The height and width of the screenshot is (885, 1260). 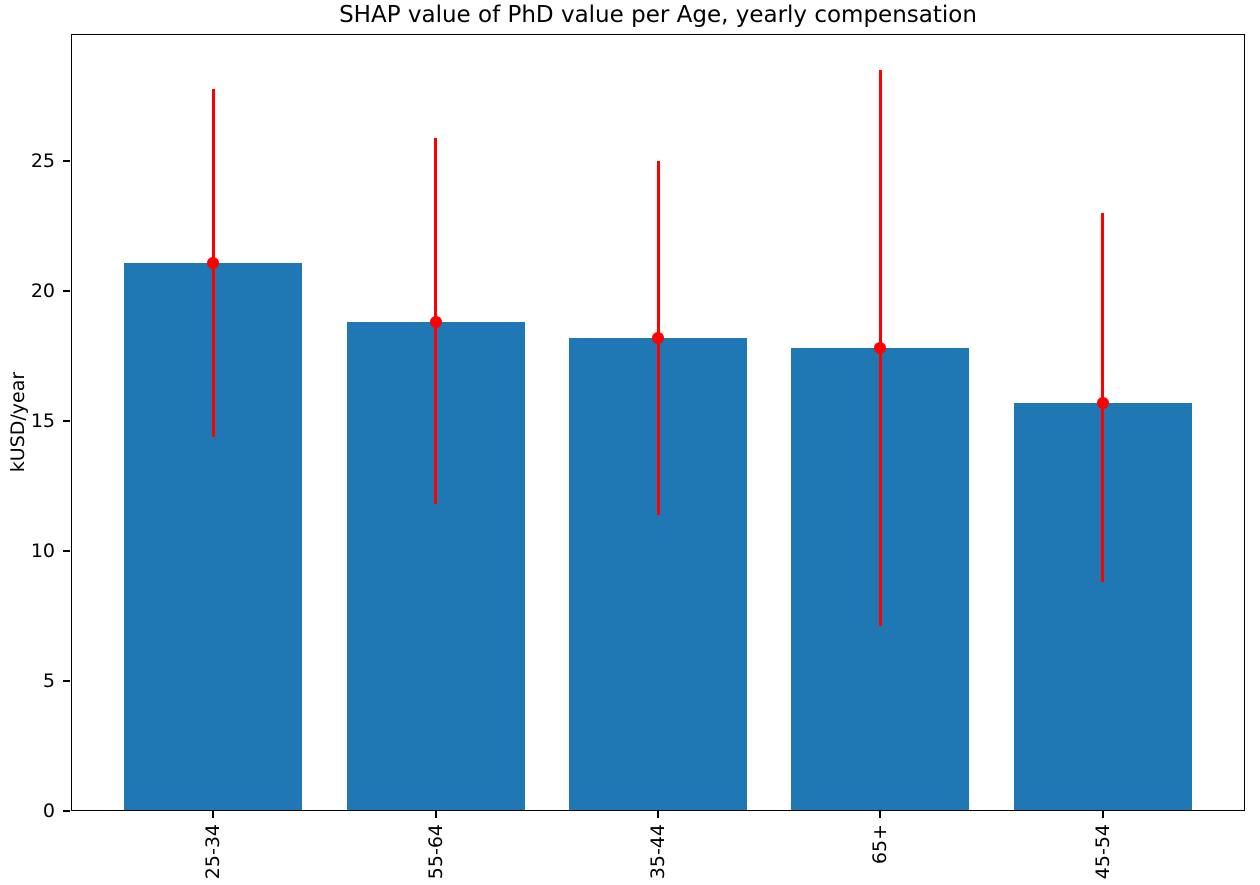 What do you see at coordinates (435, 852) in the screenshot?
I see `x-tick-label: 55-64` at bounding box center [435, 852].